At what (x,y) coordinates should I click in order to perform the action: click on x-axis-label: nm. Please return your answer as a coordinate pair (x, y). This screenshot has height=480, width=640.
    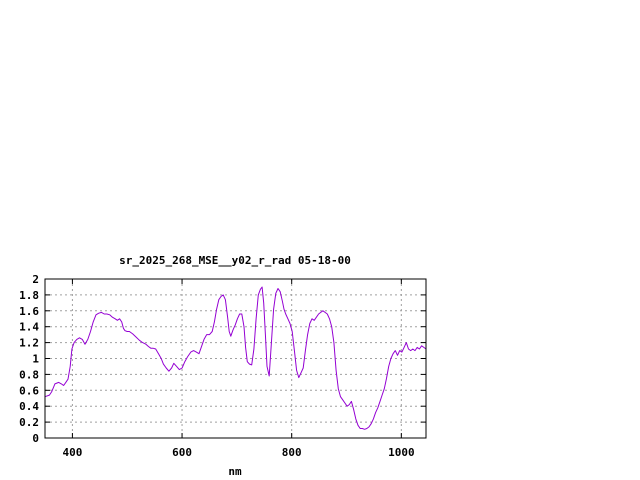
    Looking at the image, I should click on (235, 471).